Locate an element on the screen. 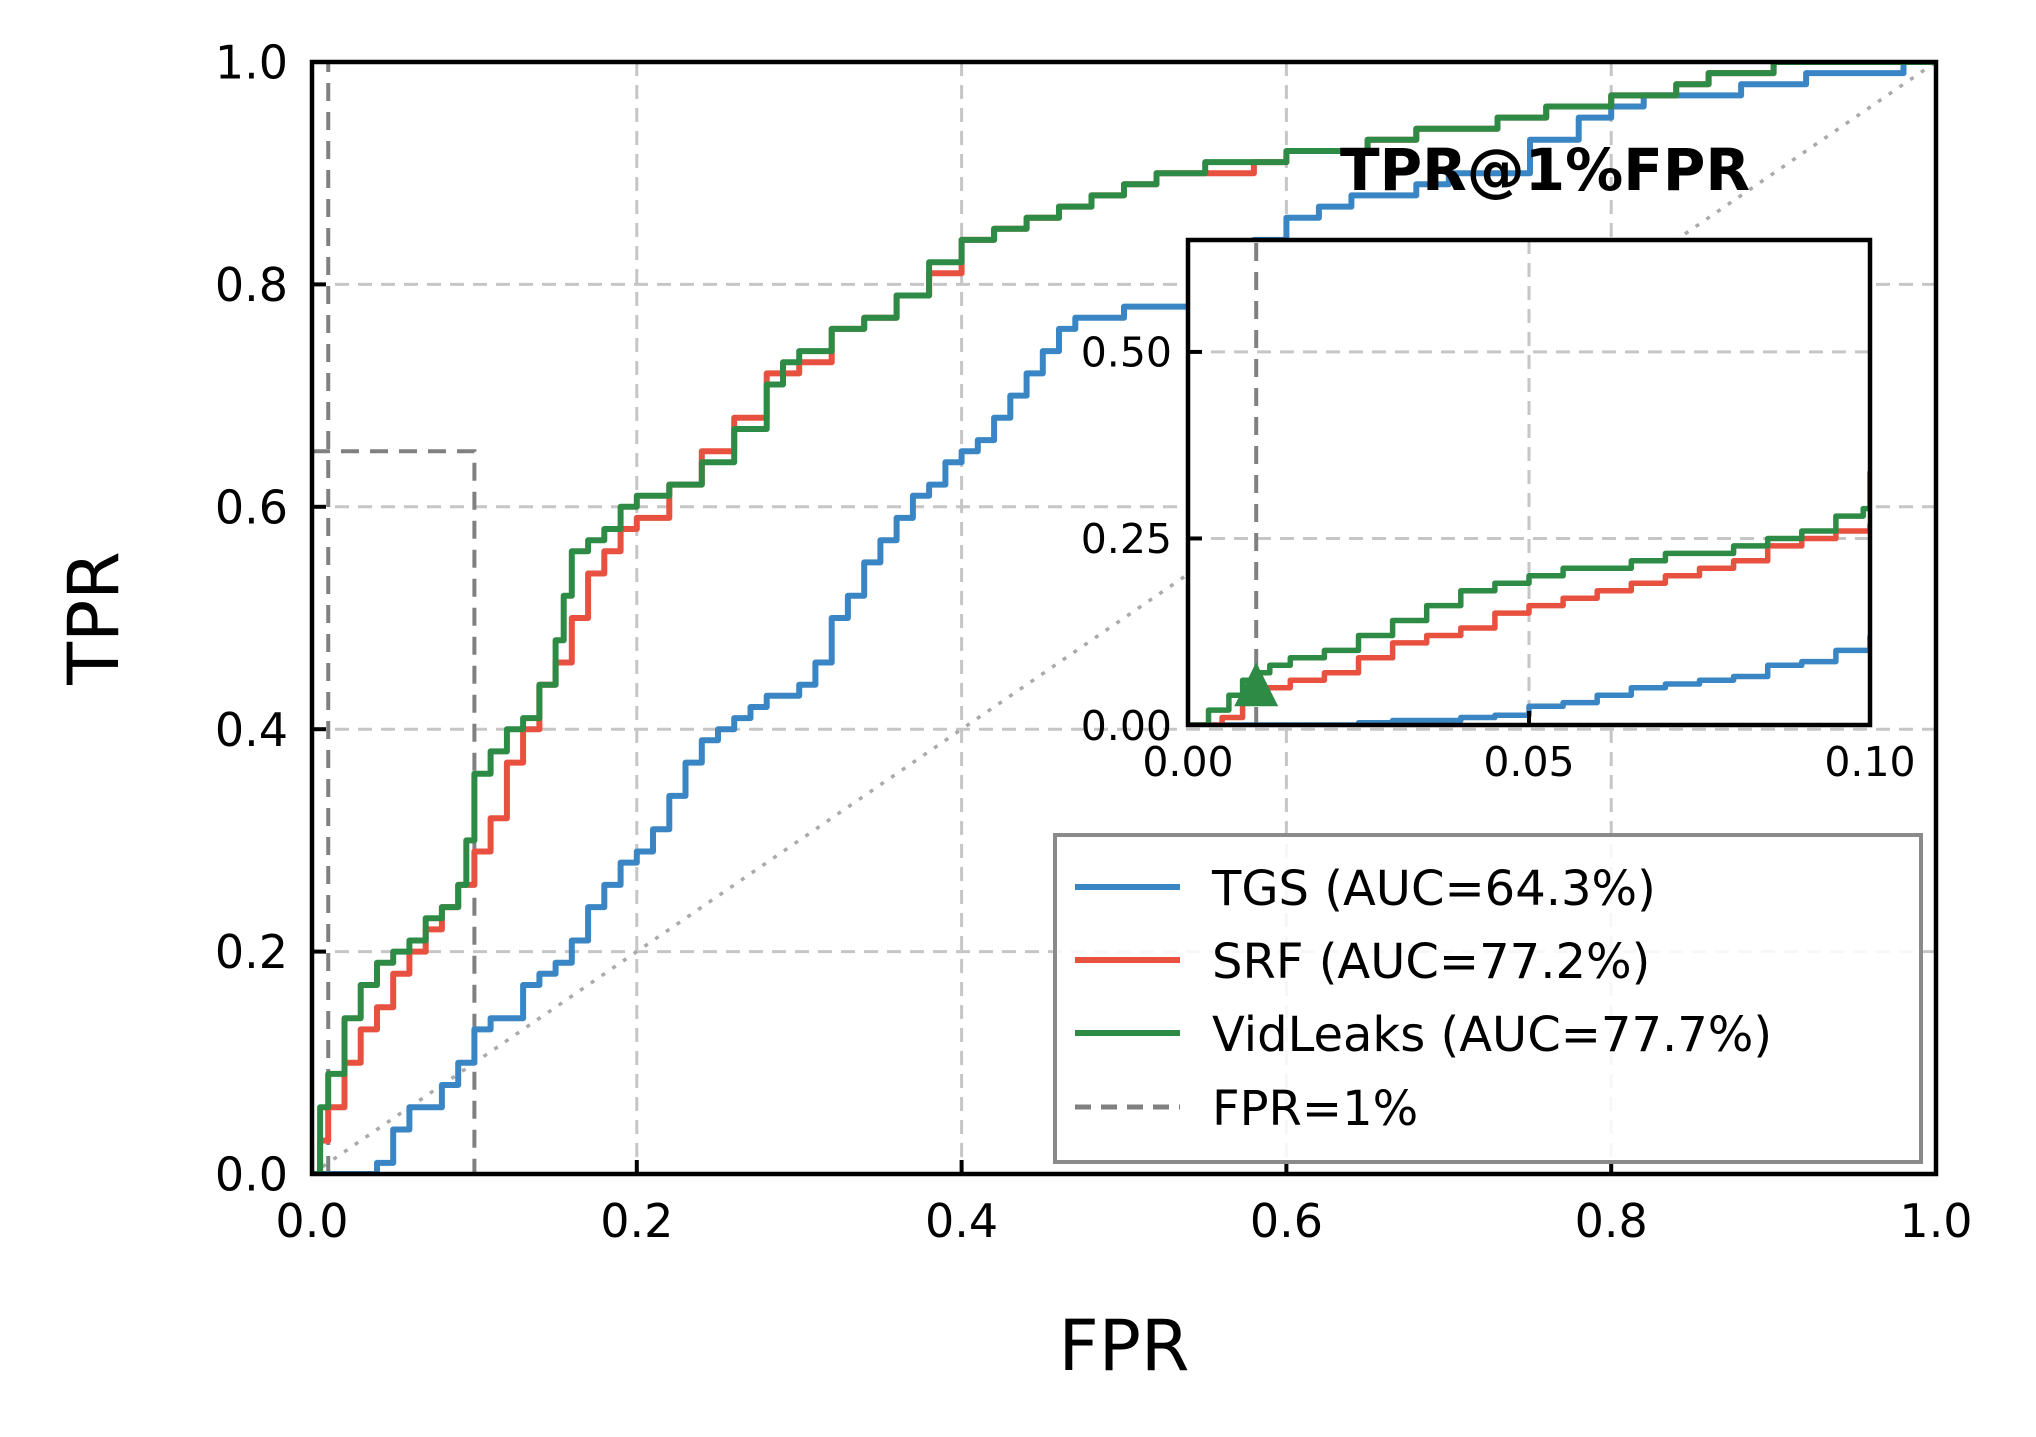 This screenshot has width=2036, height=1437. main-x-axis-label: FPR is located at coordinates (1123, 1346).